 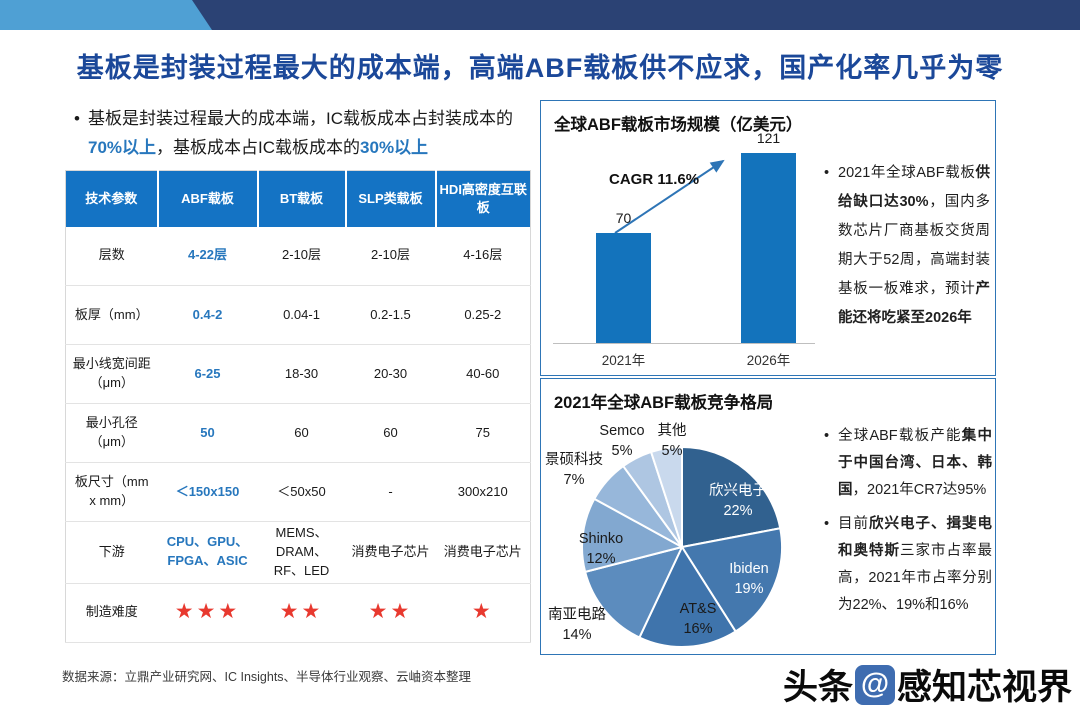 I want to click on column-header: SLP类载板, so click(x=391, y=198).